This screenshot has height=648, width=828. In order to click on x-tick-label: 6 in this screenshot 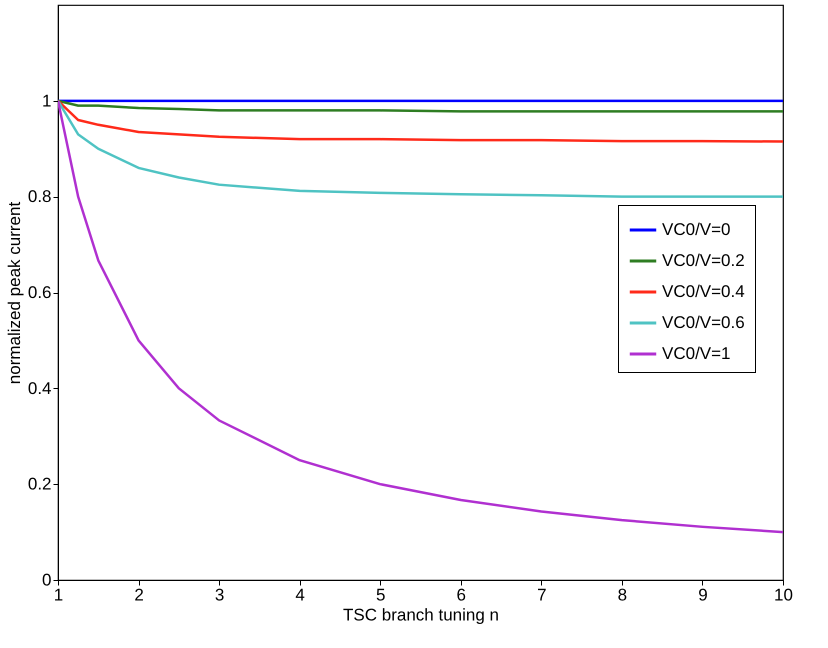, I will do `click(461, 595)`.